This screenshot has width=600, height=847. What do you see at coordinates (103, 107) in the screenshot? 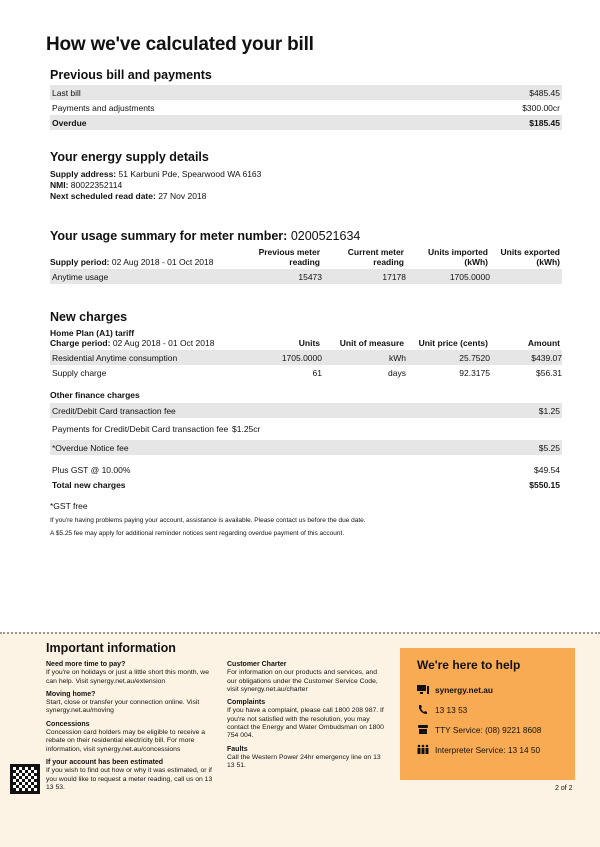
I see `row-label: Payments and adjustments` at bounding box center [103, 107].